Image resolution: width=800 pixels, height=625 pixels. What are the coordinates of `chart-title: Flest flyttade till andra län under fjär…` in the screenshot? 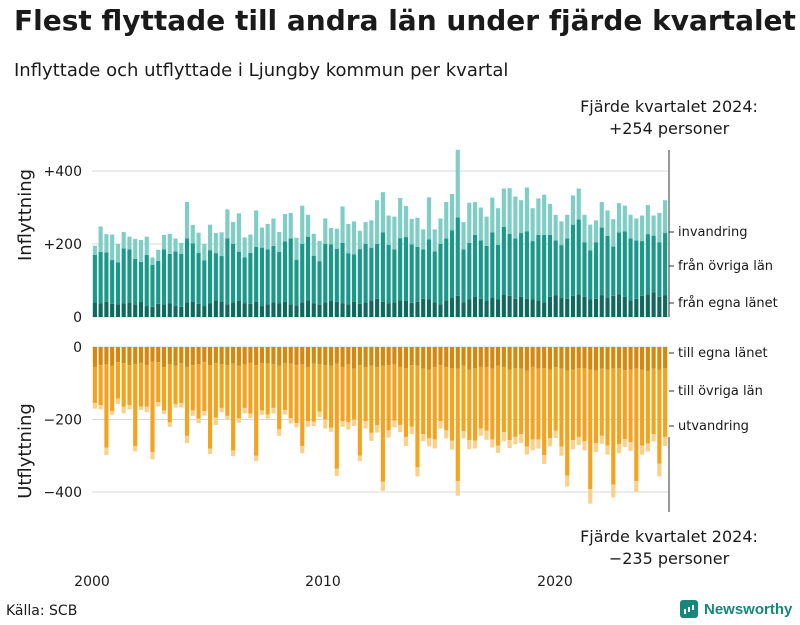 It's located at (405, 20).